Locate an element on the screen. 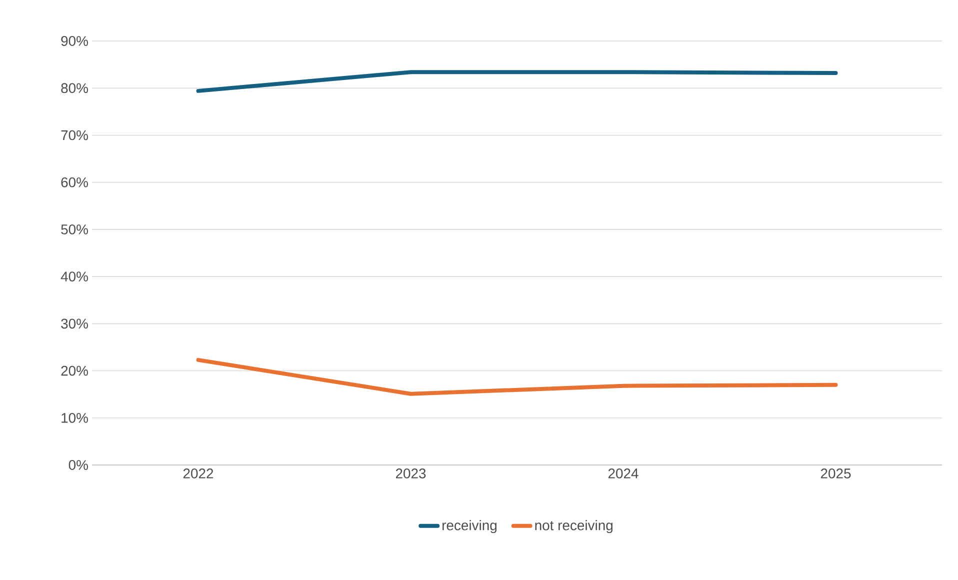  x-tick-label: 2022 is located at coordinates (198, 473).